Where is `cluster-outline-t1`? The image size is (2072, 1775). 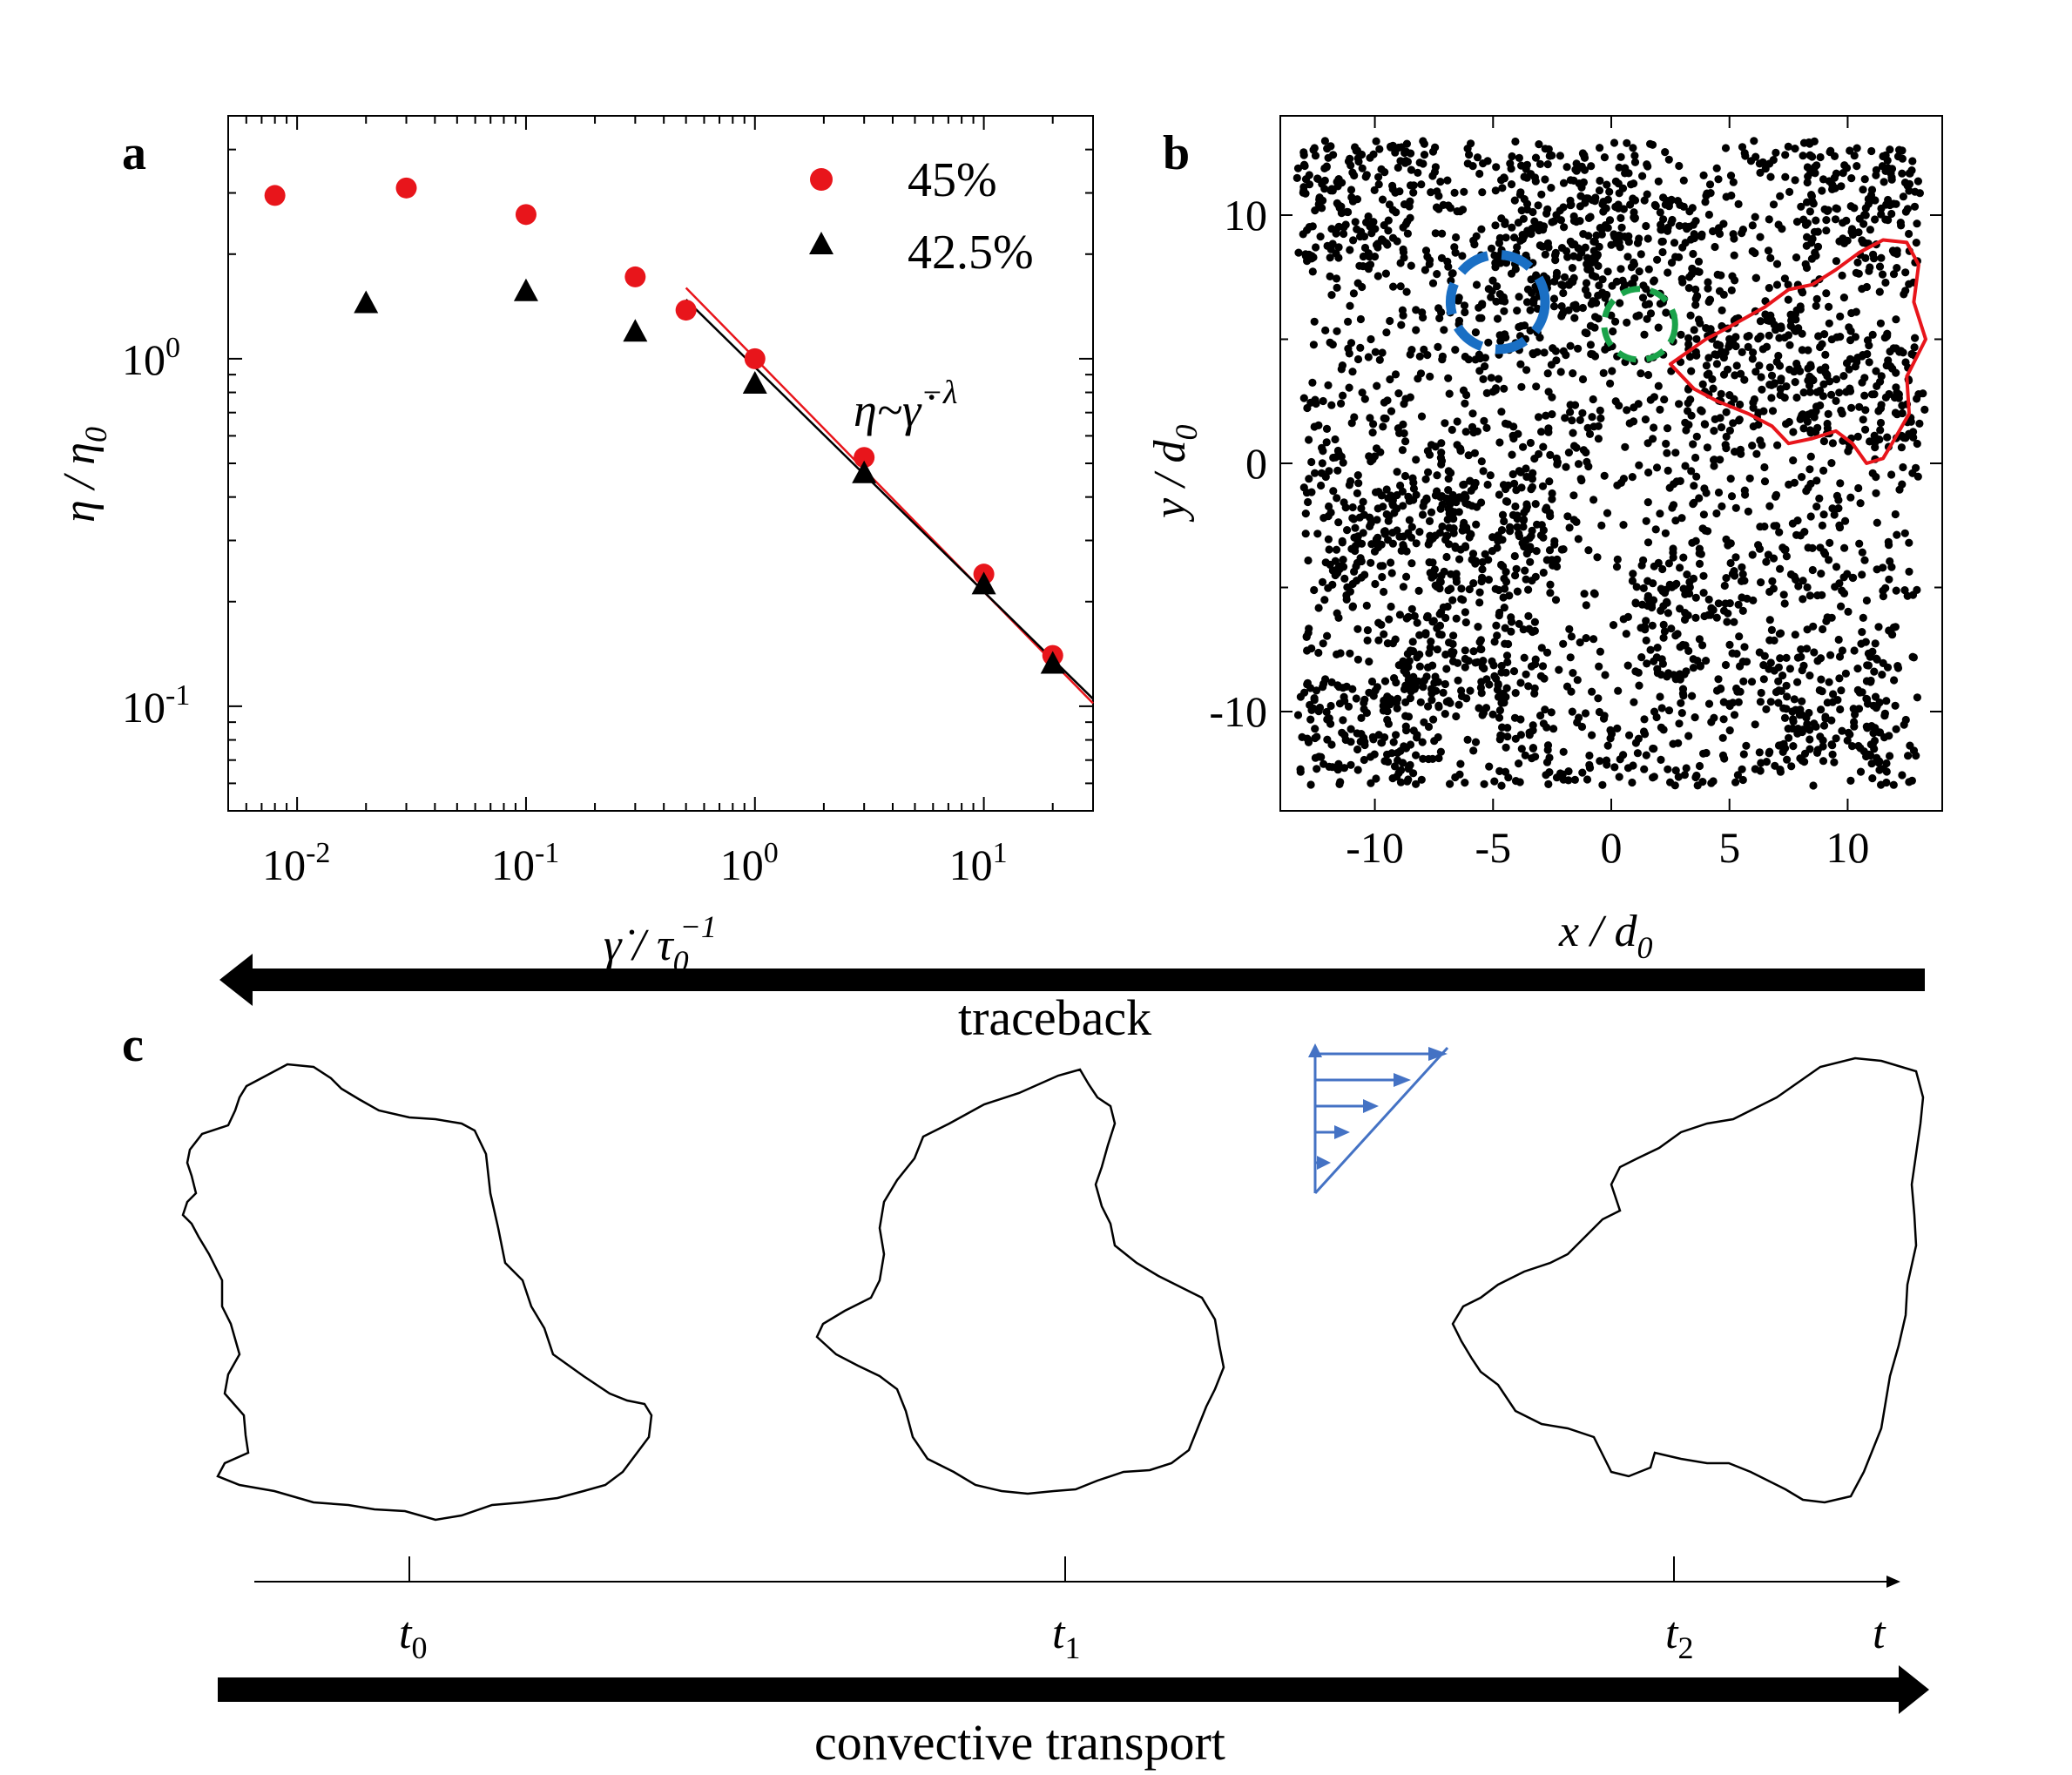 cluster-outline-t1 is located at coordinates (1020, 1281).